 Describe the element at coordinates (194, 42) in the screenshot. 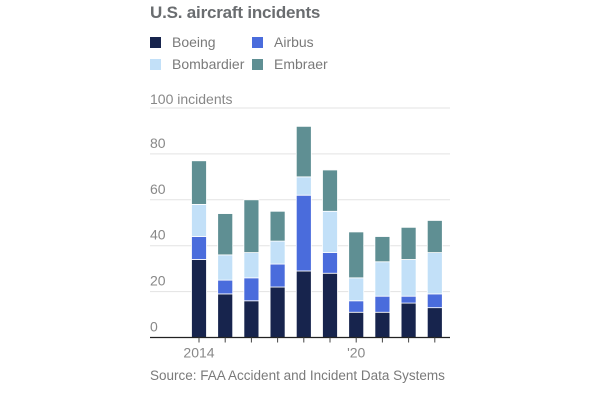

I see `legend-label-boeing: Boeing` at that location.